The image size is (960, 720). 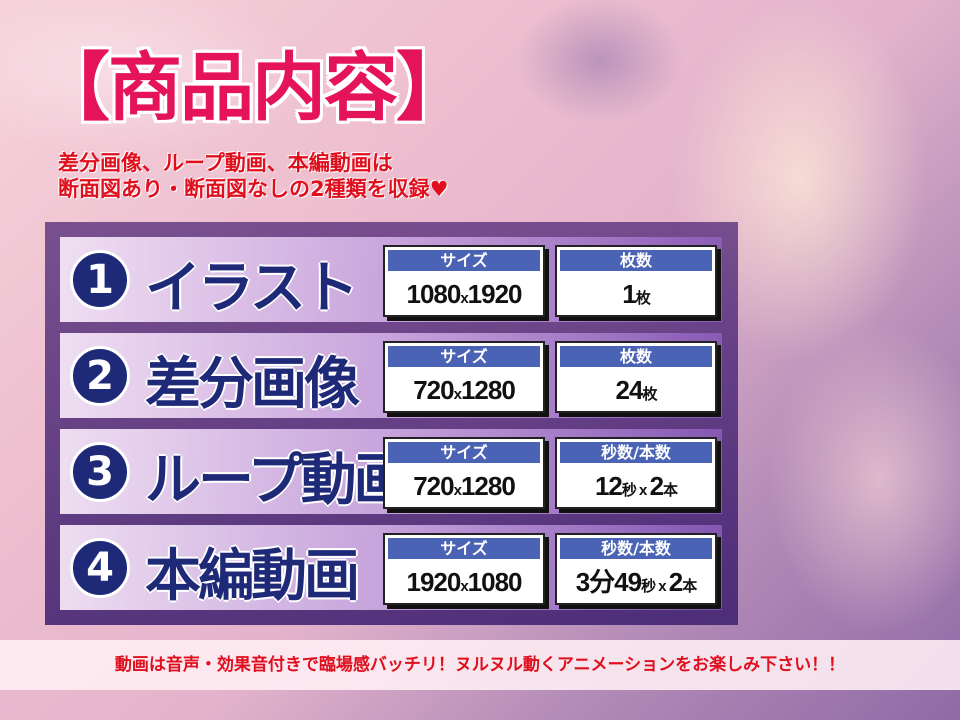 What do you see at coordinates (100, 280) in the screenshot?
I see `number-circle-icon: 1` at bounding box center [100, 280].